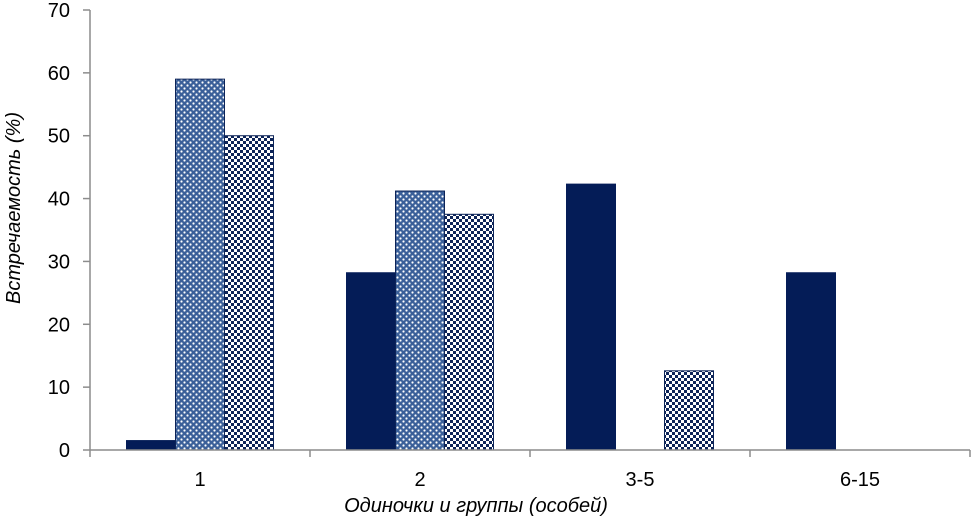  What do you see at coordinates (199, 480) in the screenshot?
I see `x-tick-label: 1` at bounding box center [199, 480].